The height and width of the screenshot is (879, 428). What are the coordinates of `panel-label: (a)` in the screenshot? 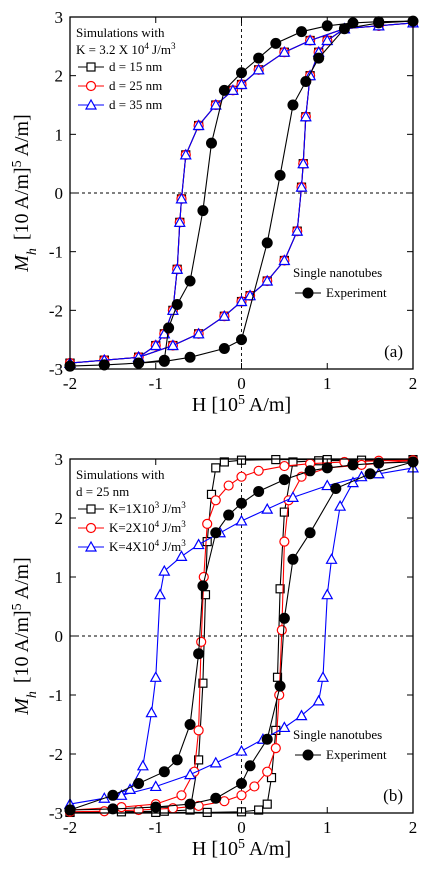 It's located at (393, 351).